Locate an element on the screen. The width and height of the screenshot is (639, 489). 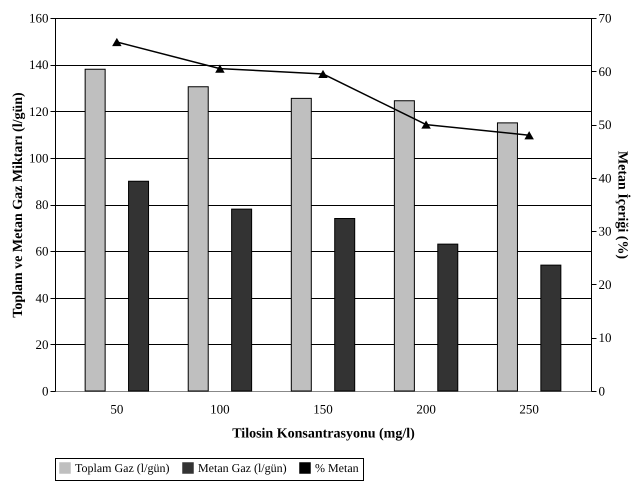
y2-tick-label: 0 is located at coordinates (601, 391).